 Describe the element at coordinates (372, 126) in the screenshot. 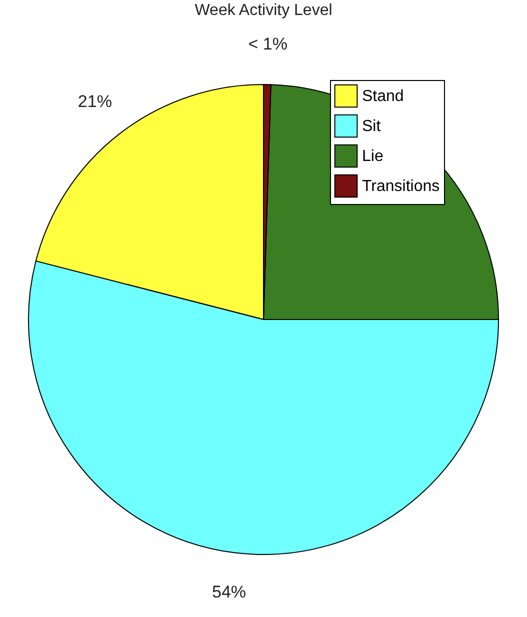

I see `legend-label: Sit` at that location.